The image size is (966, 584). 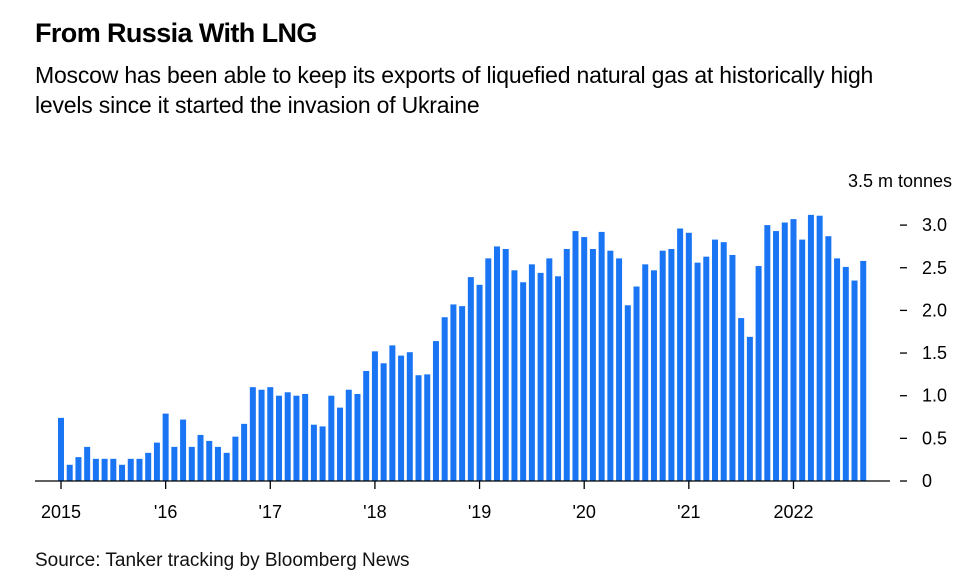 I want to click on x-tick-label: '16, so click(x=165, y=512).